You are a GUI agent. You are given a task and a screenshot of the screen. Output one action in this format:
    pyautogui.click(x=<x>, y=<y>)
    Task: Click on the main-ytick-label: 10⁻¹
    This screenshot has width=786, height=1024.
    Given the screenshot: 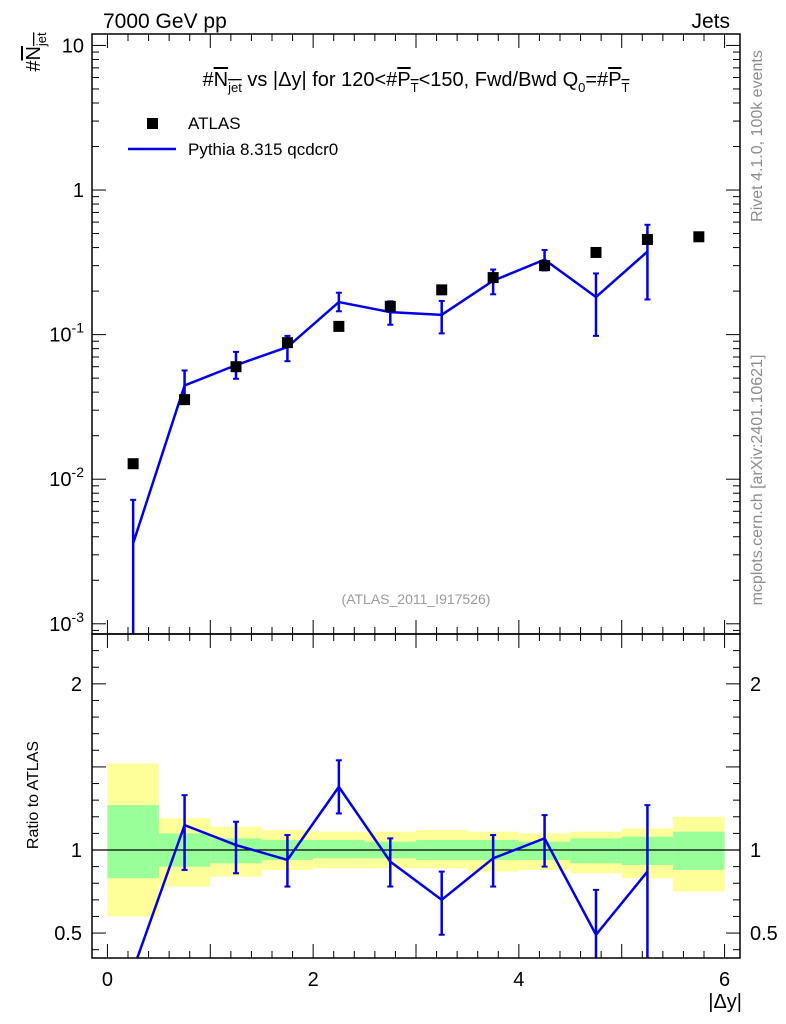 What is the action you would take?
    pyautogui.click(x=66, y=333)
    